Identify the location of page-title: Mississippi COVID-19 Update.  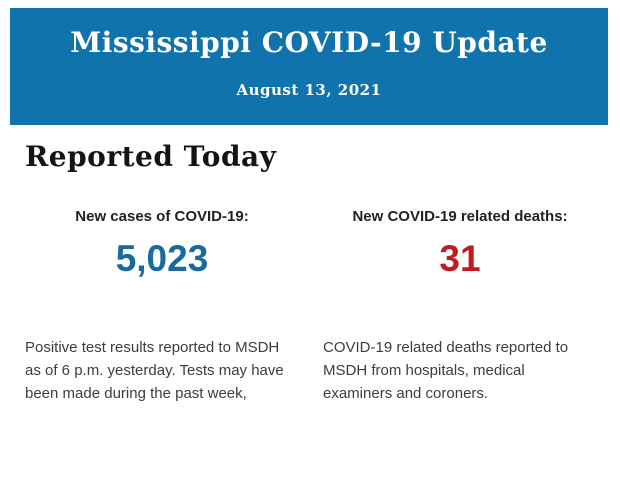
(309, 42).